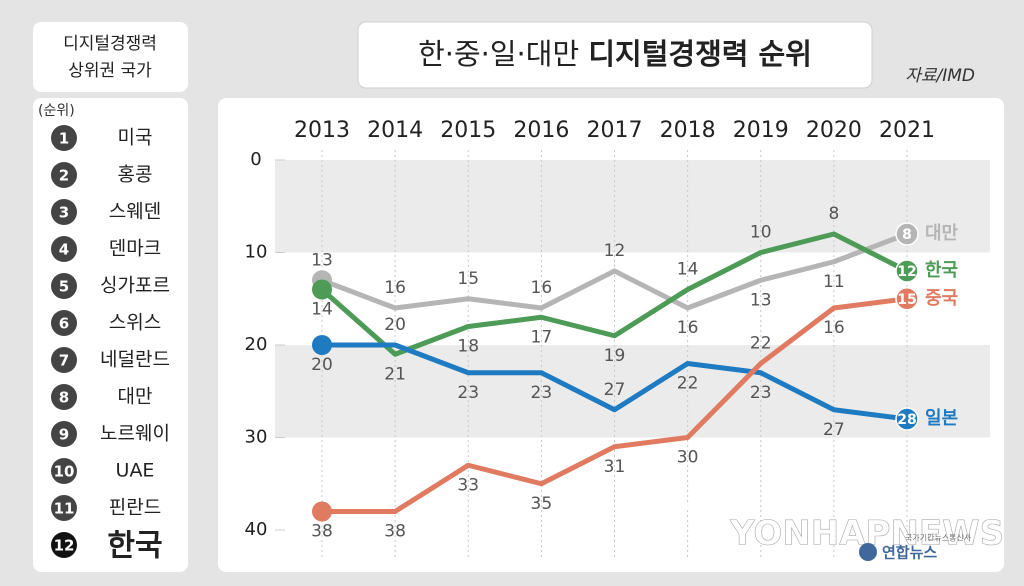 The width and height of the screenshot is (1024, 586). Describe the element at coordinates (761, 300) in the screenshot. I see `value-label: 13` at that location.